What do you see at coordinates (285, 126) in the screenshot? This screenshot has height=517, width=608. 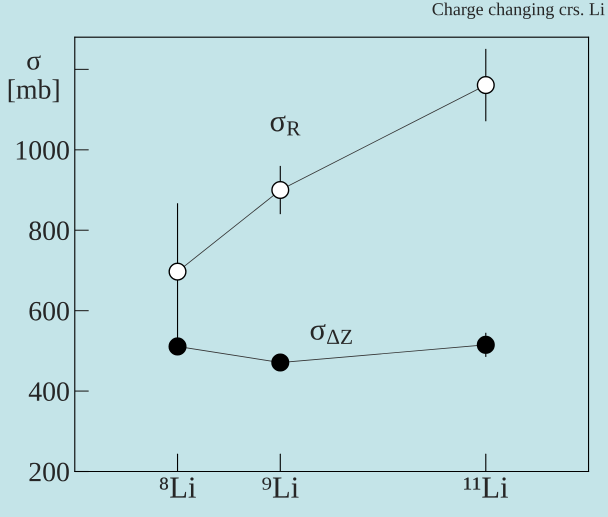 I see `annotation: σ$_{R}$` at bounding box center [285, 126].